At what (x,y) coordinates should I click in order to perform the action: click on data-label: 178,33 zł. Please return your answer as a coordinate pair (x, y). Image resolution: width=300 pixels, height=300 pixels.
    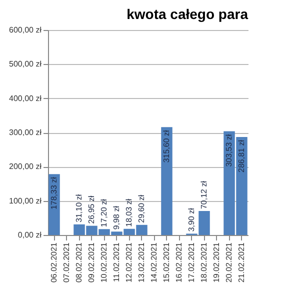
    Looking at the image, I should click on (53, 193).